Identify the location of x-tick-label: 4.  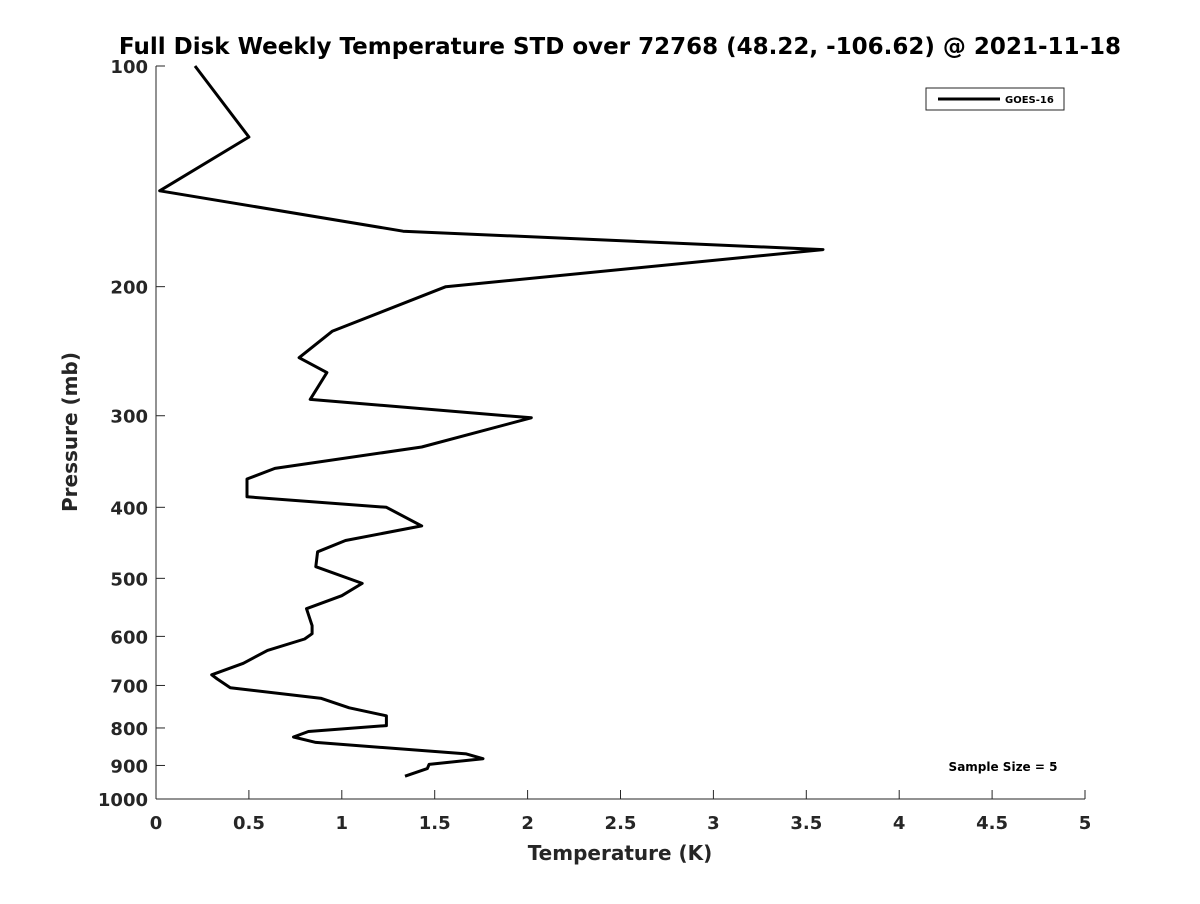
(899, 823).